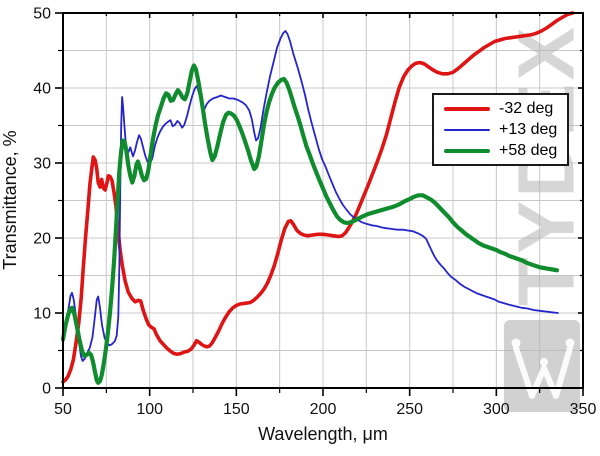  I want to click on y-tick-label: 30, so click(42, 164).